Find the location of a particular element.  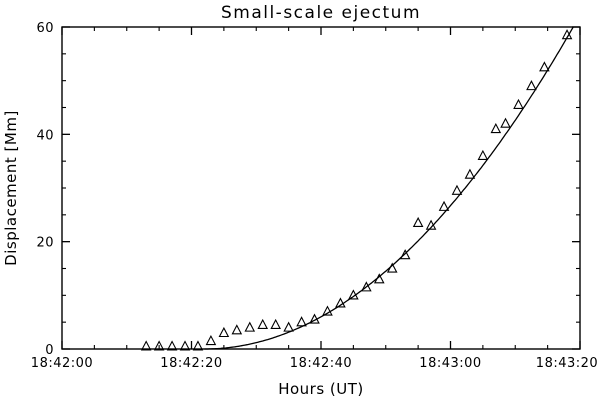

y-tick-label: 60 is located at coordinates (45, 28).